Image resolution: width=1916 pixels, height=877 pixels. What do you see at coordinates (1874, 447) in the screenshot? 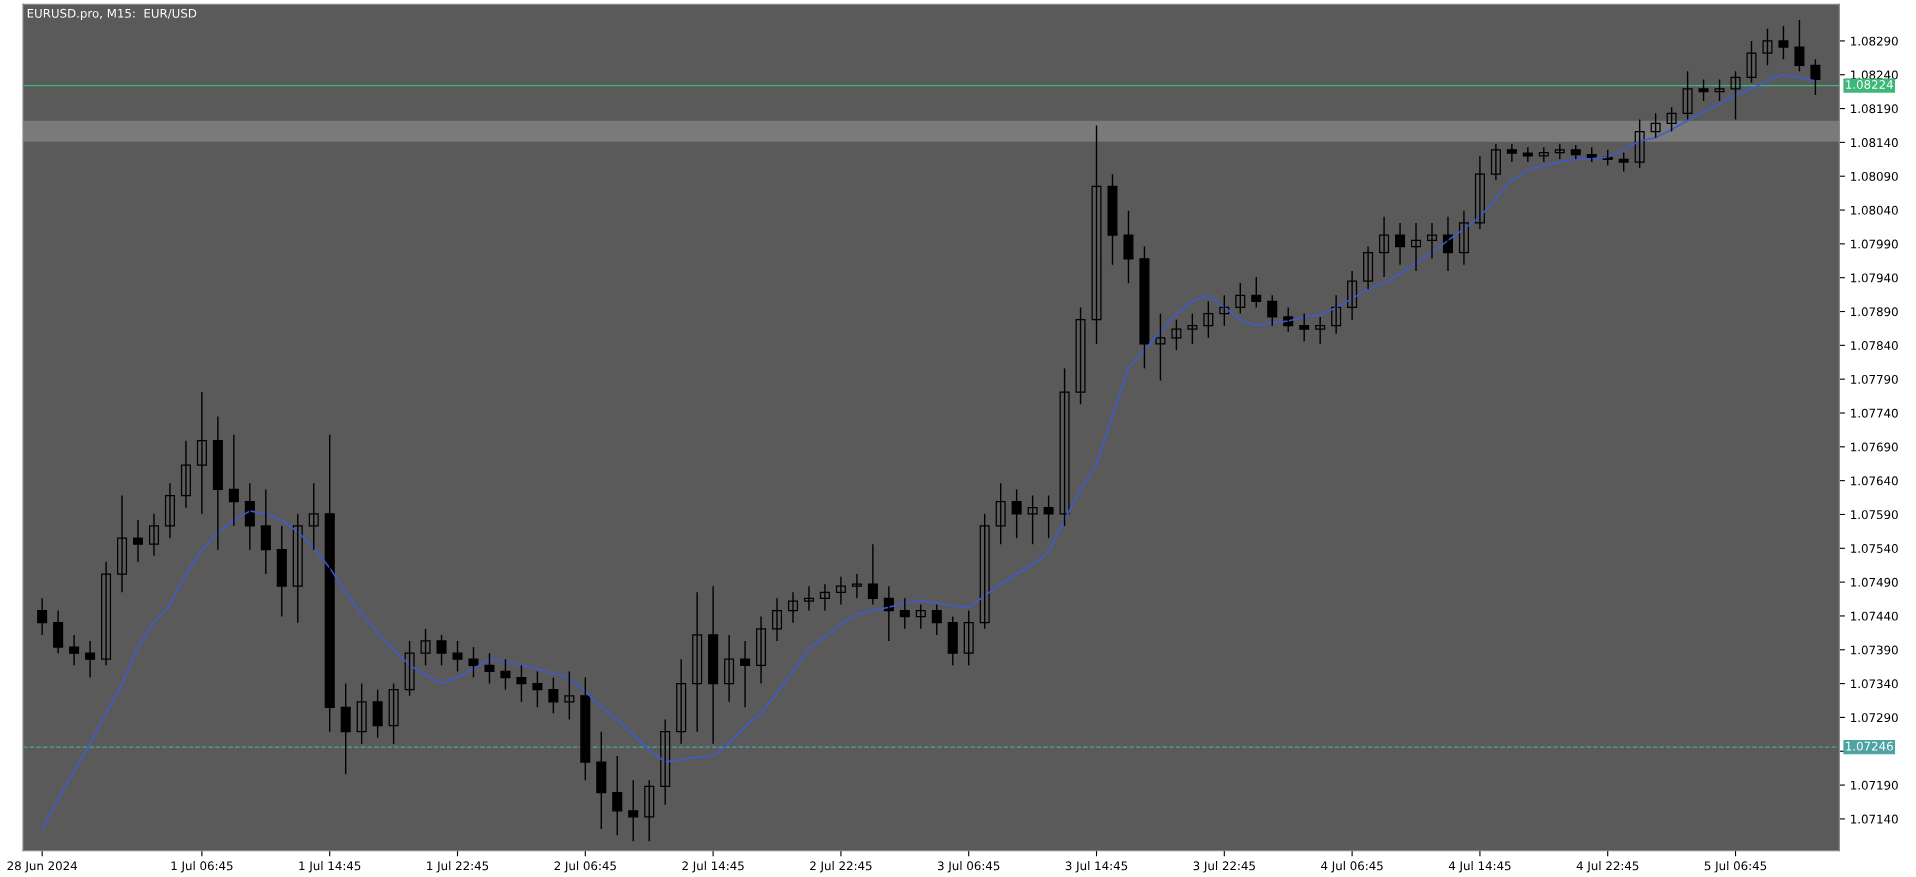
I see `y-tick-label: 1.07690` at bounding box center [1874, 447].